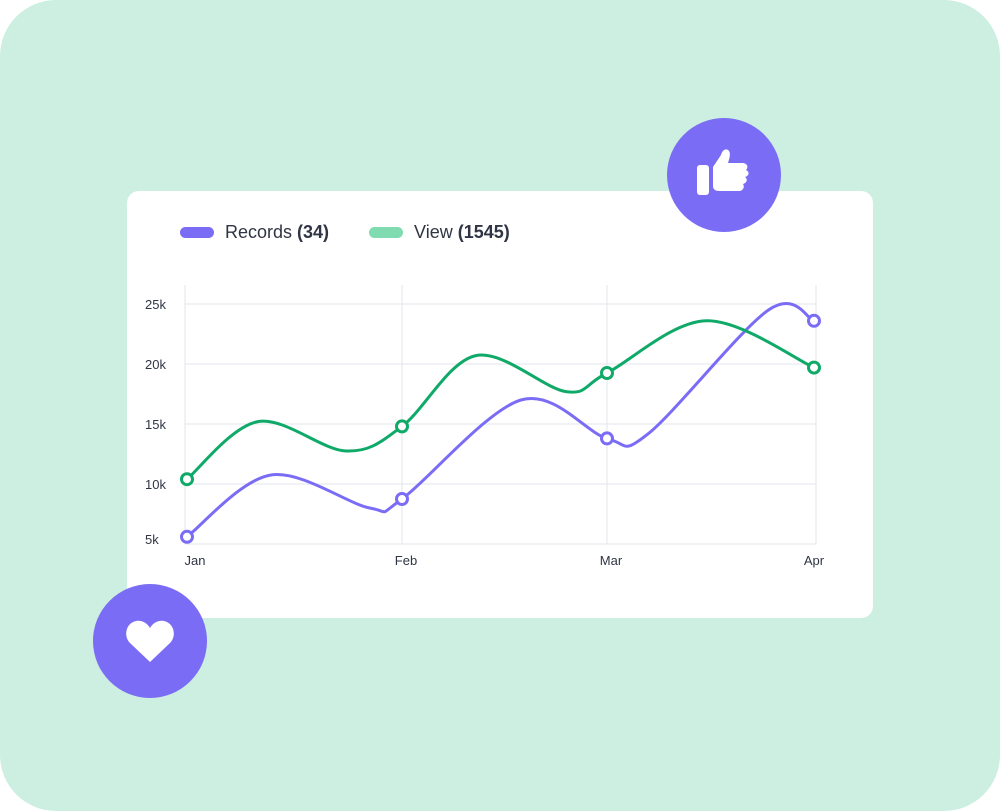  I want to click on favorite-badge, so click(150, 641).